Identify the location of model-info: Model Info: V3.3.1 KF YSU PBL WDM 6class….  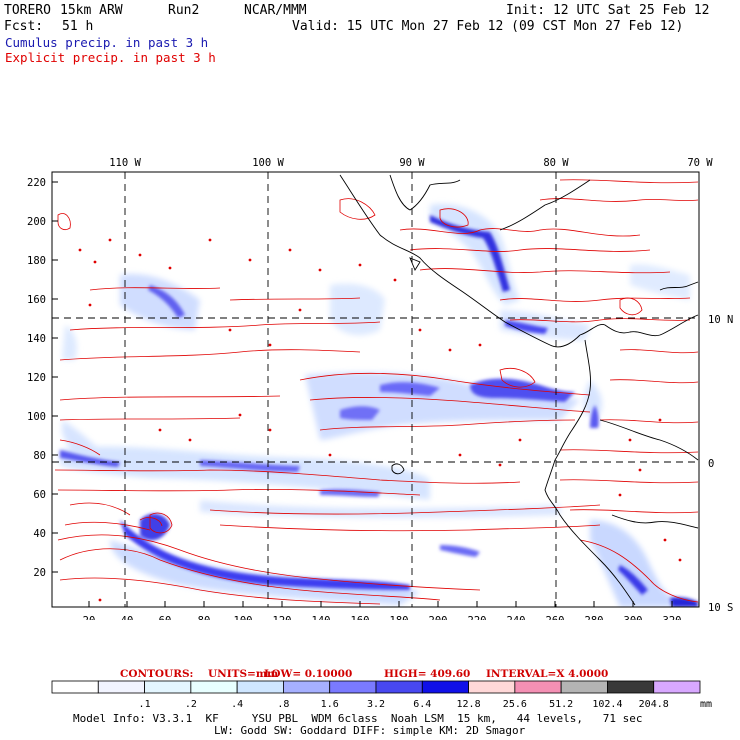
(358, 718).